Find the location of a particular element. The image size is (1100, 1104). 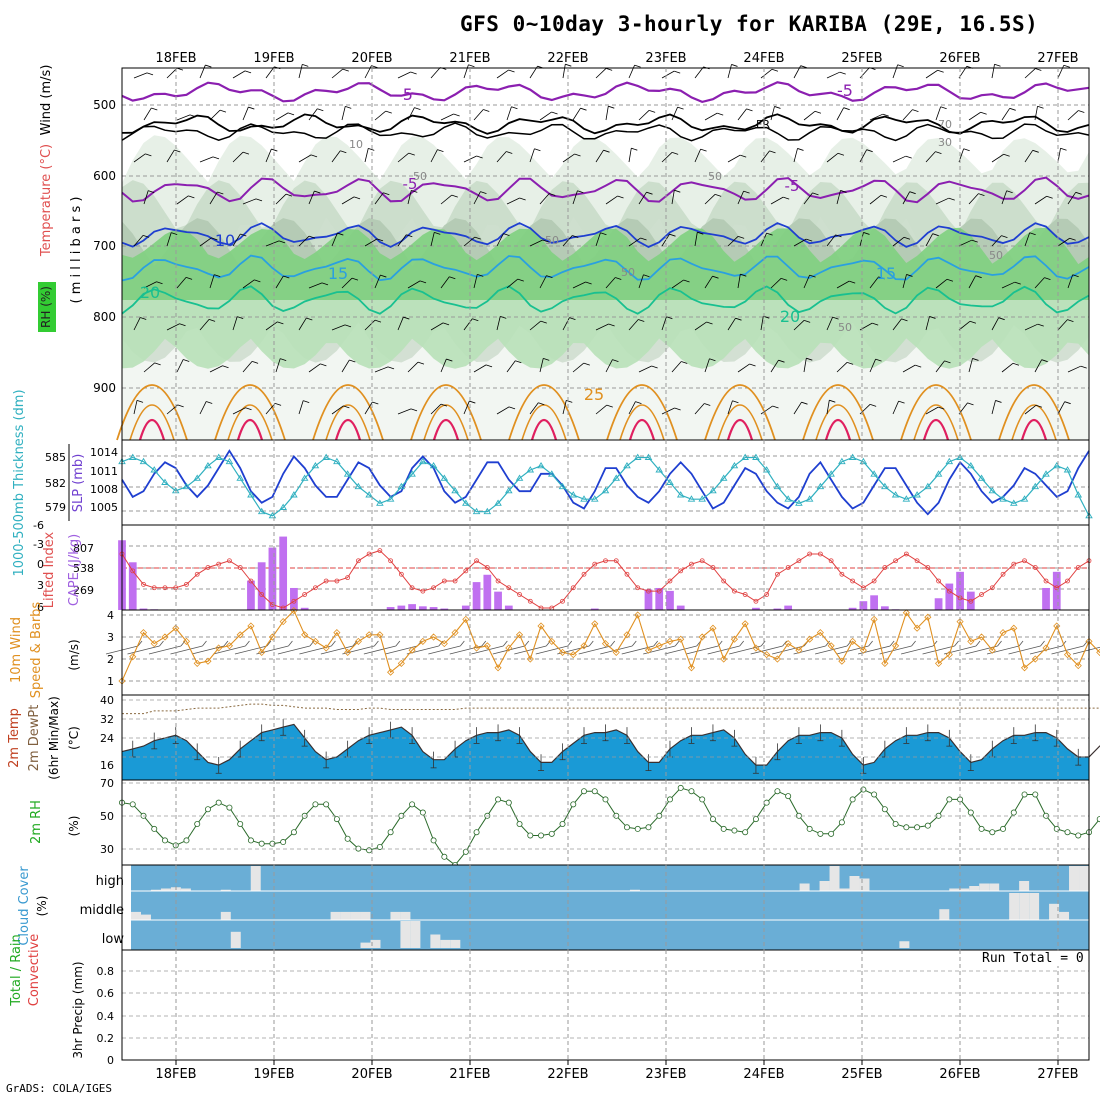

rh-legend-swatch is located at coordinates (47, 307).